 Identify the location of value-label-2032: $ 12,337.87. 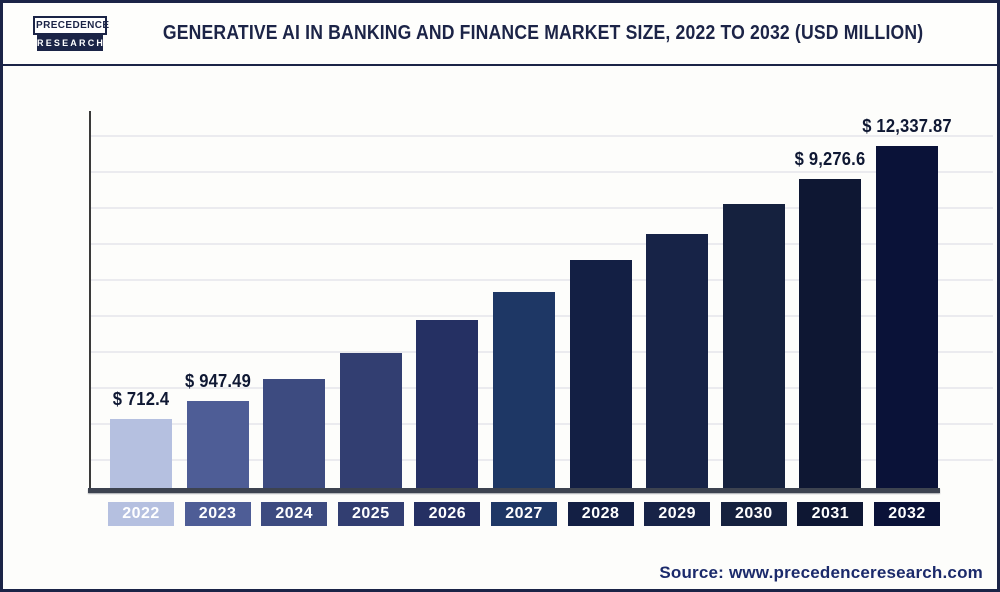
(907, 126).